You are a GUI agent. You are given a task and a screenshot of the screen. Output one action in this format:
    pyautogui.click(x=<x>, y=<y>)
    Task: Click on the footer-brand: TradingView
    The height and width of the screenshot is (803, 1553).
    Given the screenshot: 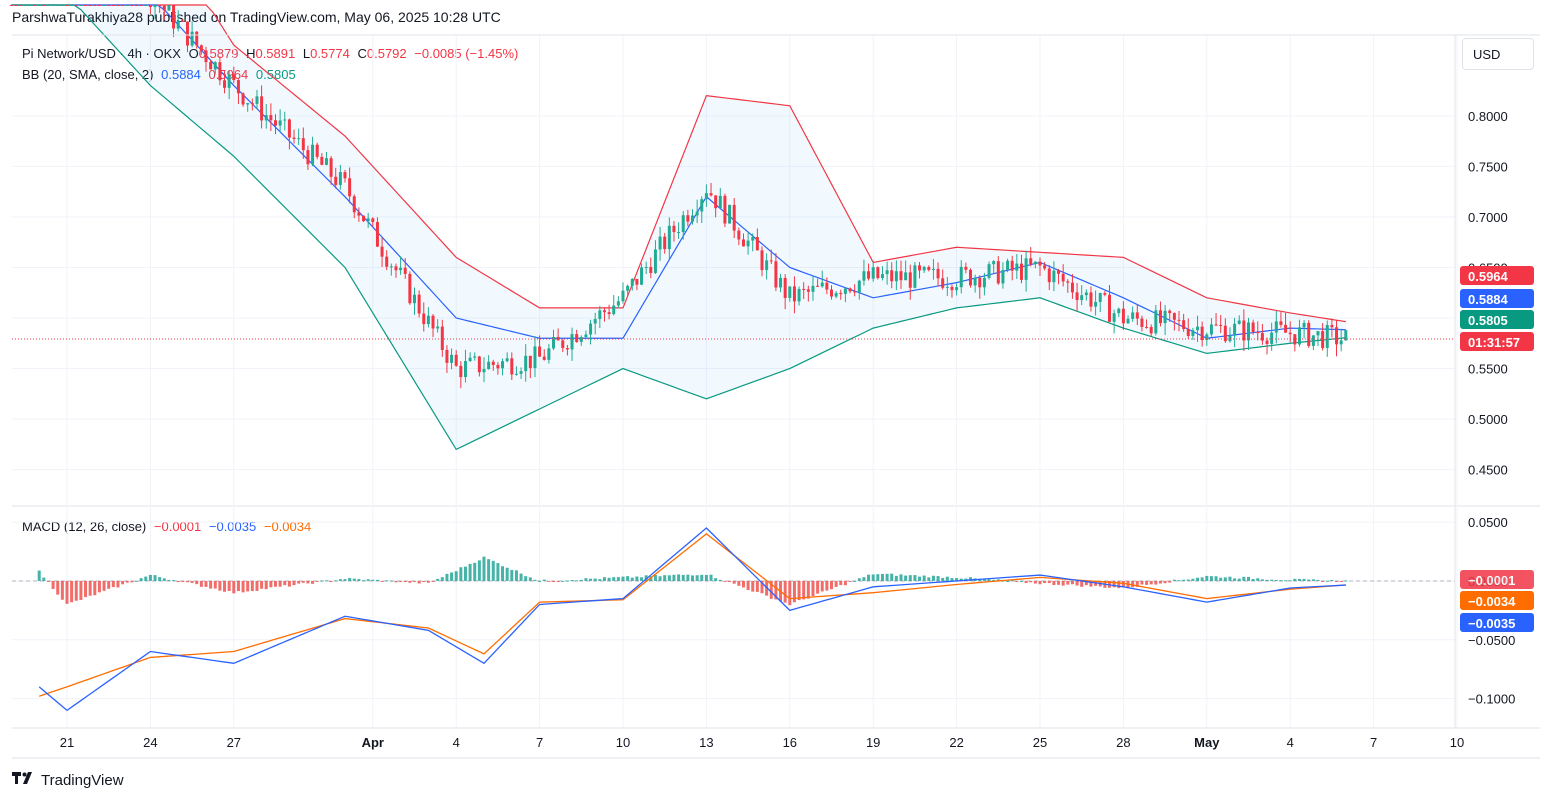 What is the action you would take?
    pyautogui.click(x=68, y=780)
    